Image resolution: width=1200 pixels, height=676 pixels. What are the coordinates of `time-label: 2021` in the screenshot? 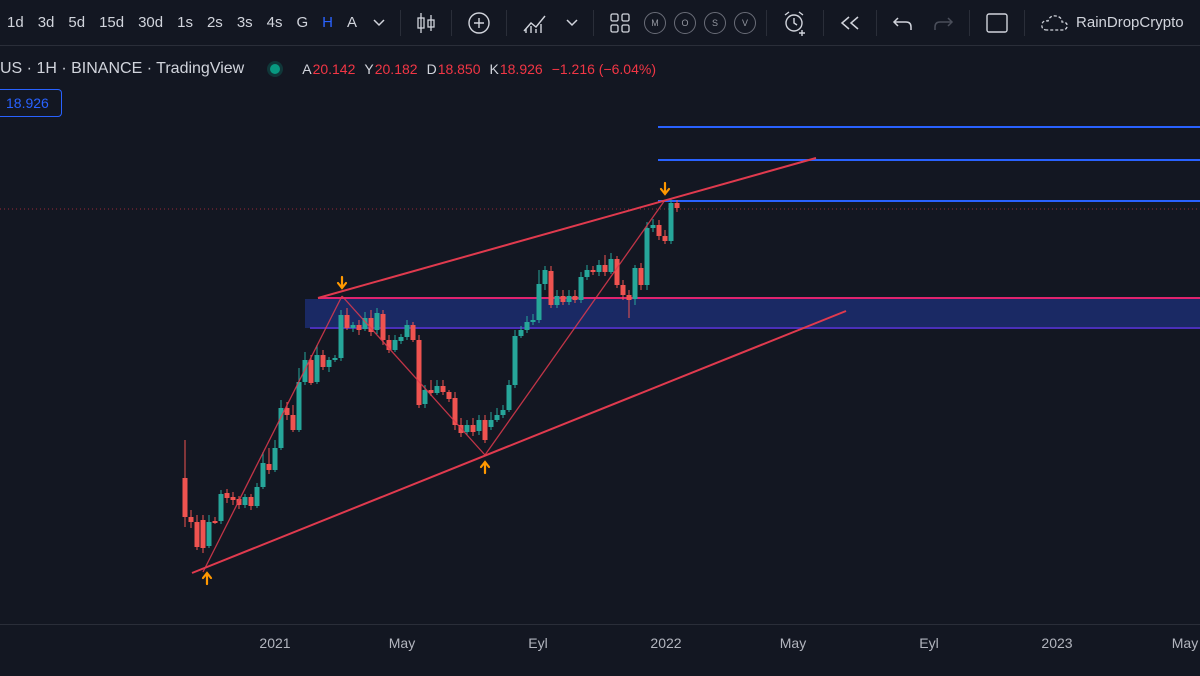 It's located at (275, 643).